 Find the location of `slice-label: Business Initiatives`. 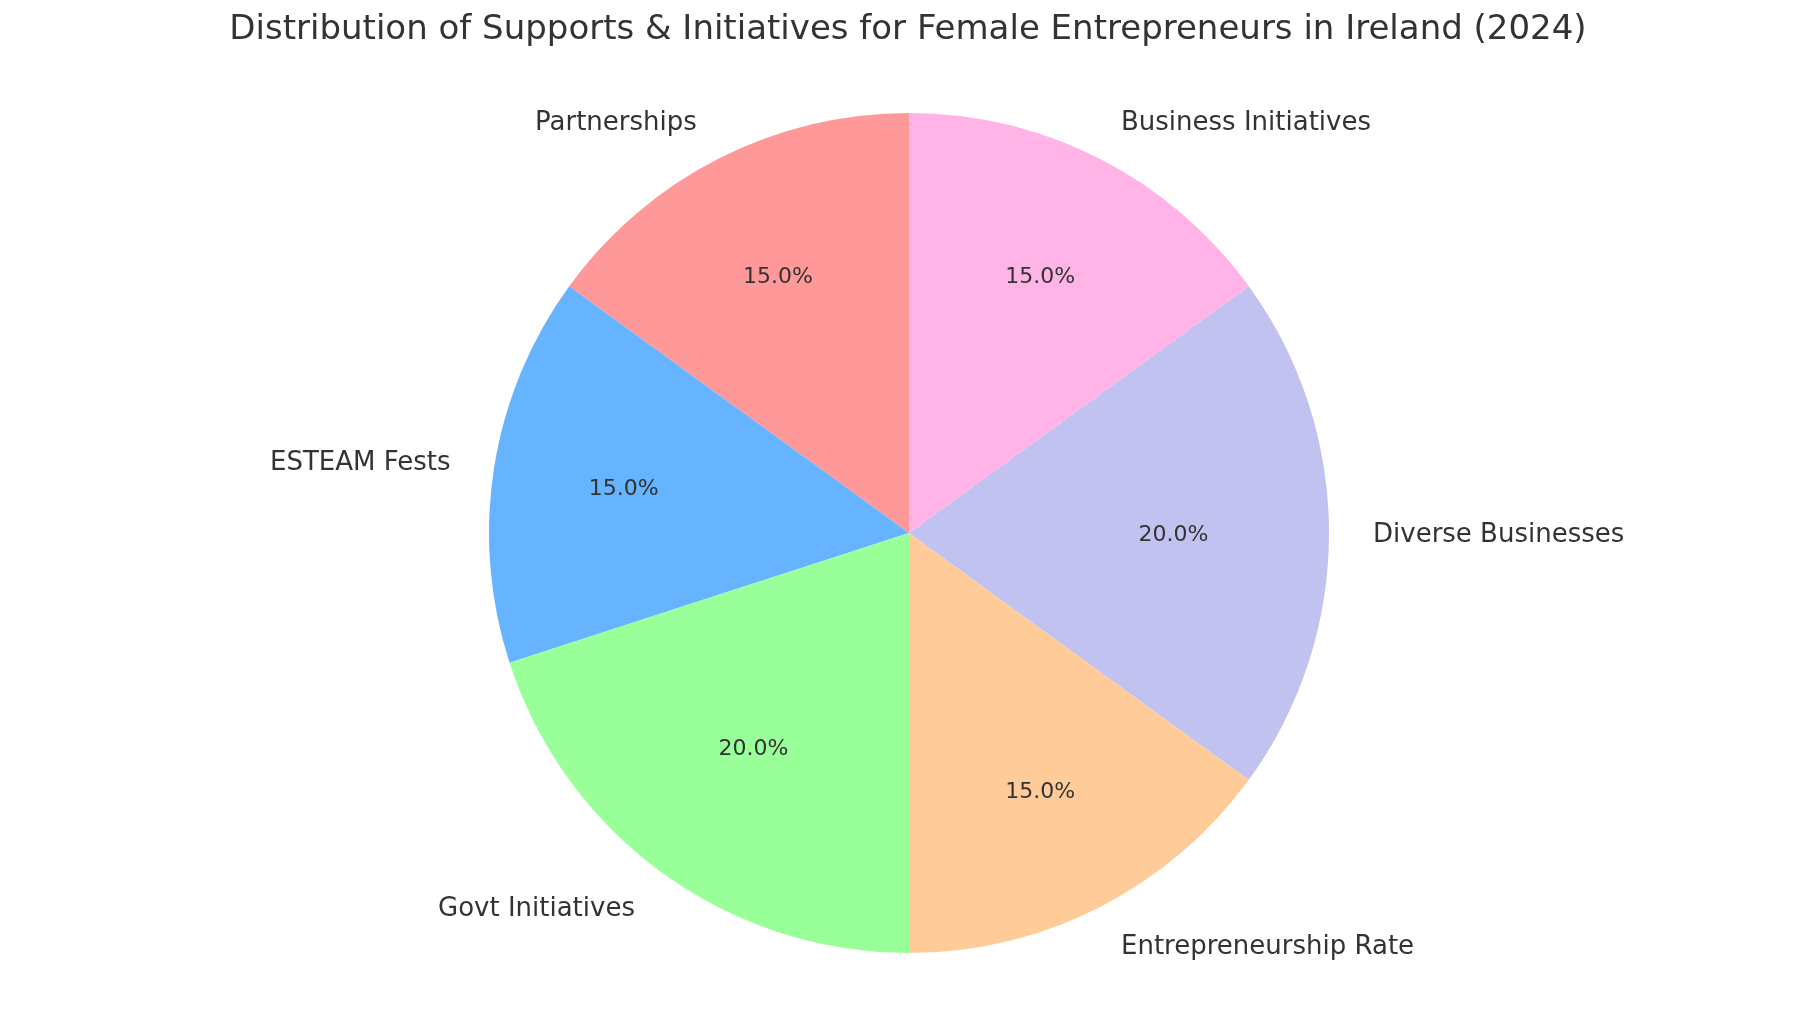

slice-label: Business Initiatives is located at coordinates (1246, 121).